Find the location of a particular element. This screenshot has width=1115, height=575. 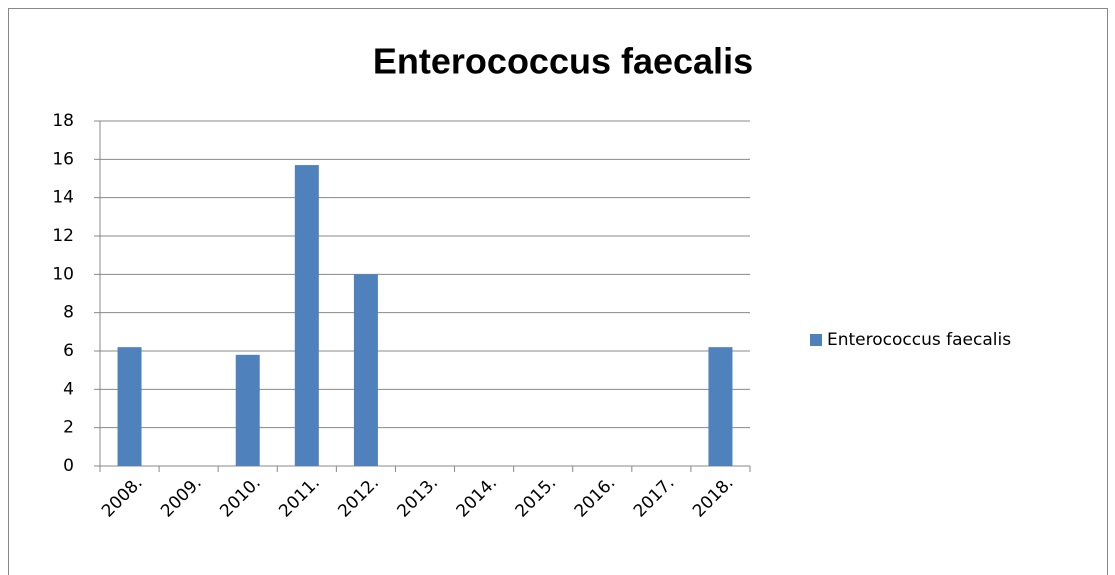

y-tick-label: 0 is located at coordinates (68, 466).